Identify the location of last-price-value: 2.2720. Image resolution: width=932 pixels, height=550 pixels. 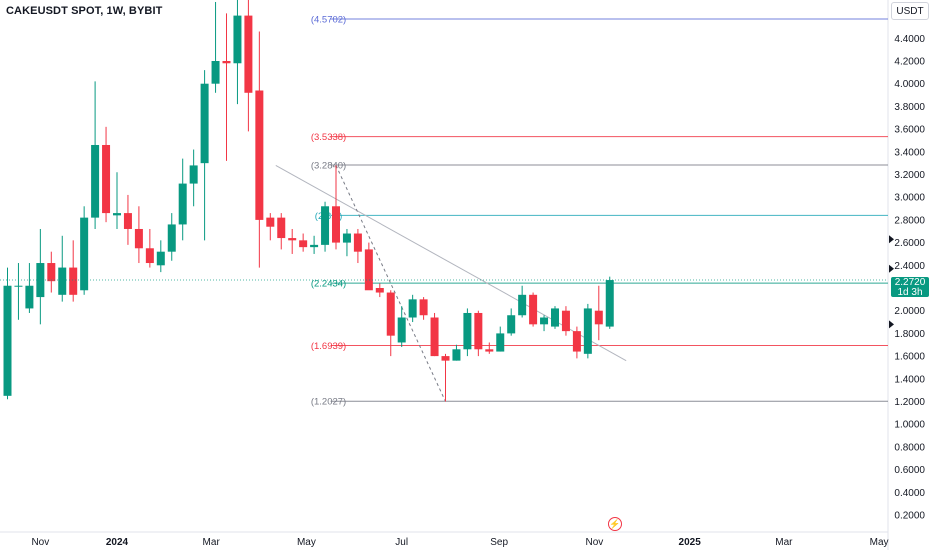
(910, 282).